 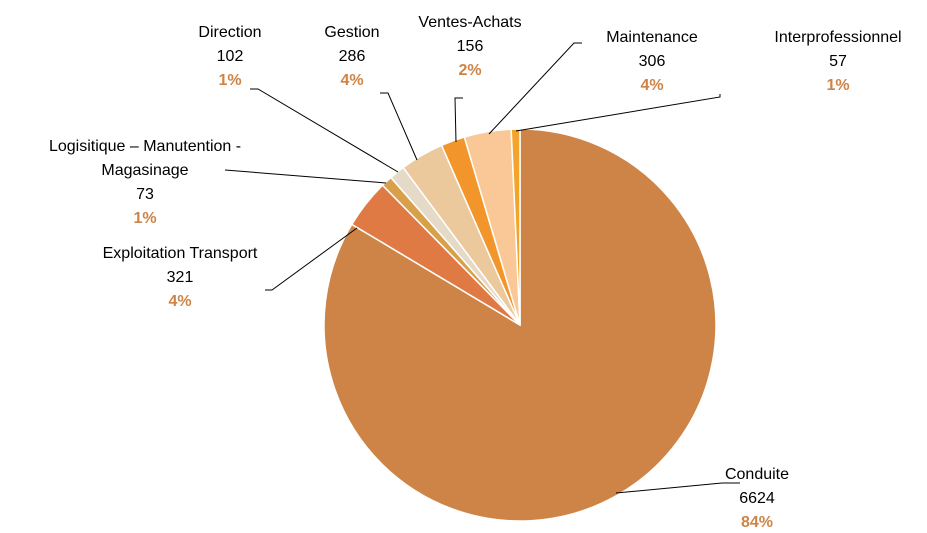 I want to click on value-label: 156, so click(x=470, y=46).